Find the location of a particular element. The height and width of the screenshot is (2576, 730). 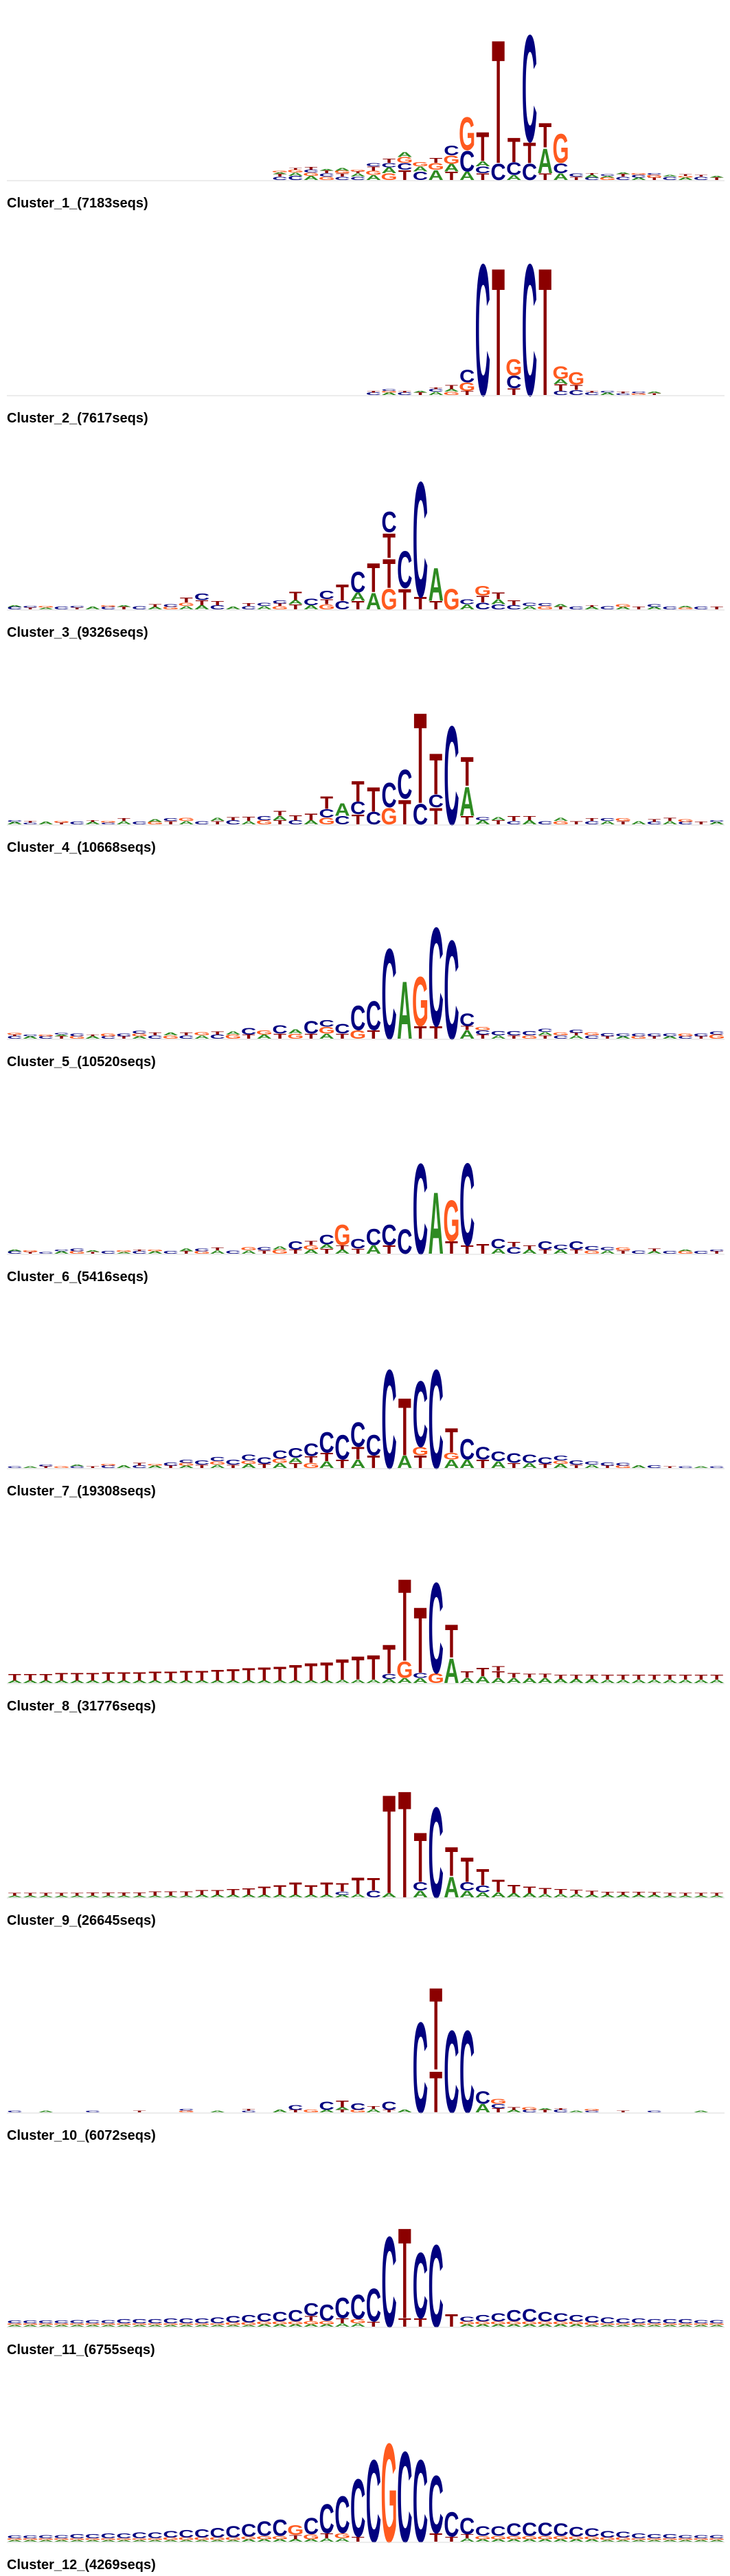

logo-column: TAT is located at coordinates (279, 817).